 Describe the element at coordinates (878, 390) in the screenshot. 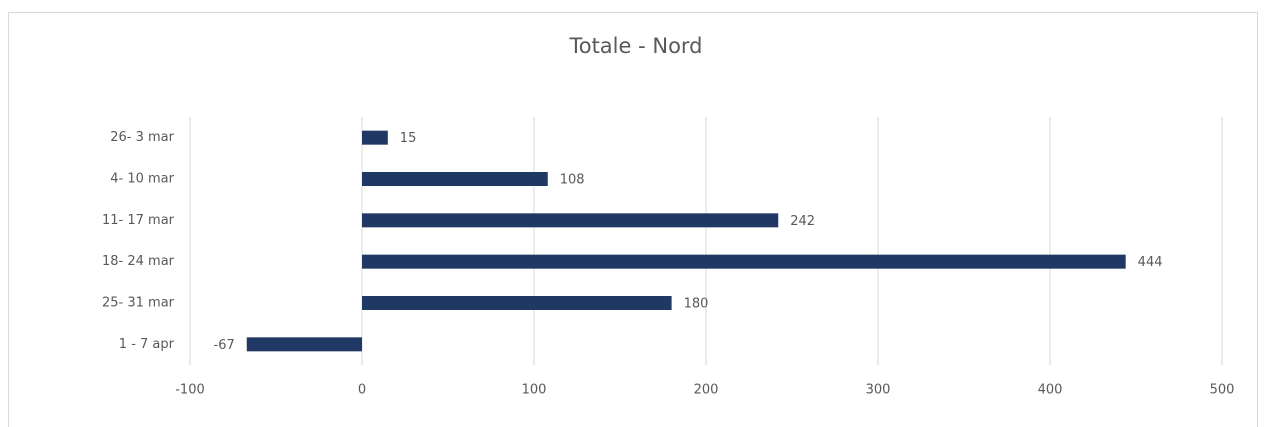

I see `x-tick-label: 300` at that location.